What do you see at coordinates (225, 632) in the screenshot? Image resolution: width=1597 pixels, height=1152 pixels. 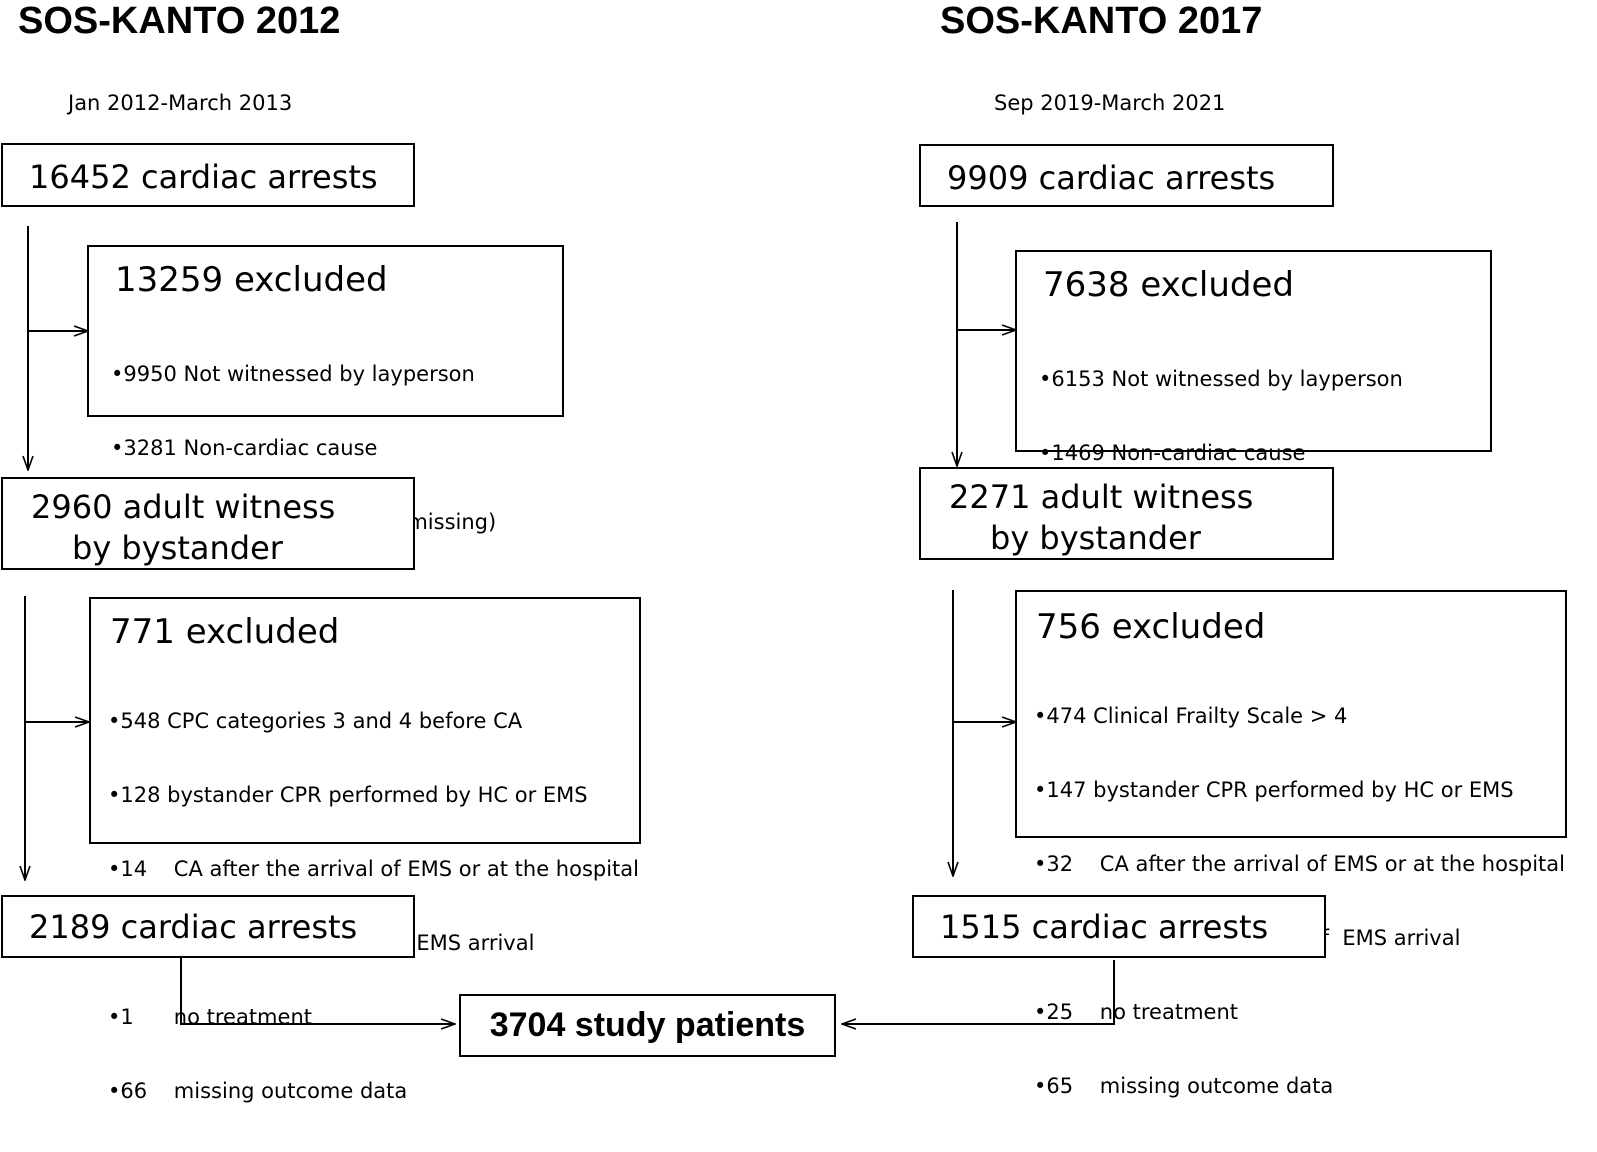 I see `left-excluded-2-title: 771 excluded` at bounding box center [225, 632].